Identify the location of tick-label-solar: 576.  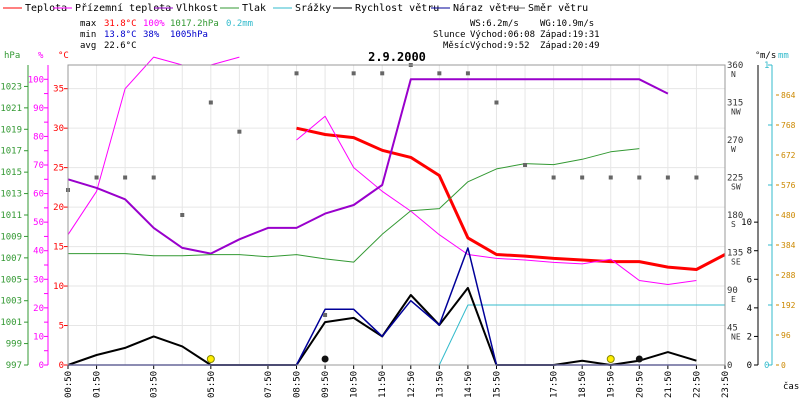
(788, 185).